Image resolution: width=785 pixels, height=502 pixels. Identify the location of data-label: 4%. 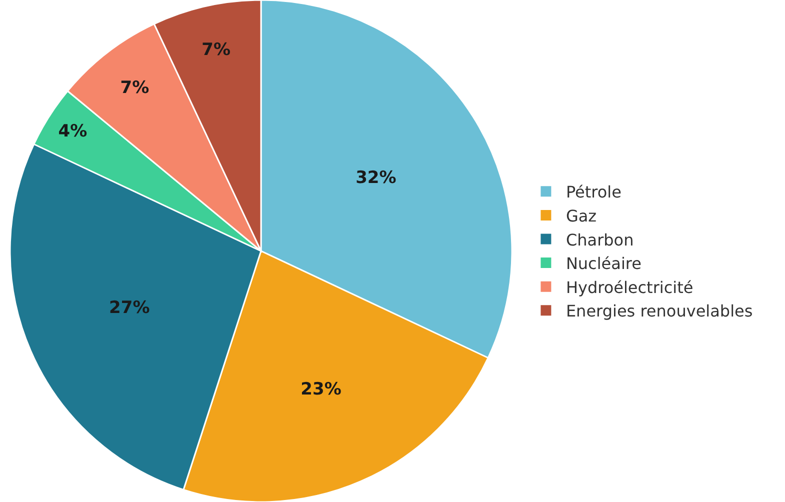
(73, 131).